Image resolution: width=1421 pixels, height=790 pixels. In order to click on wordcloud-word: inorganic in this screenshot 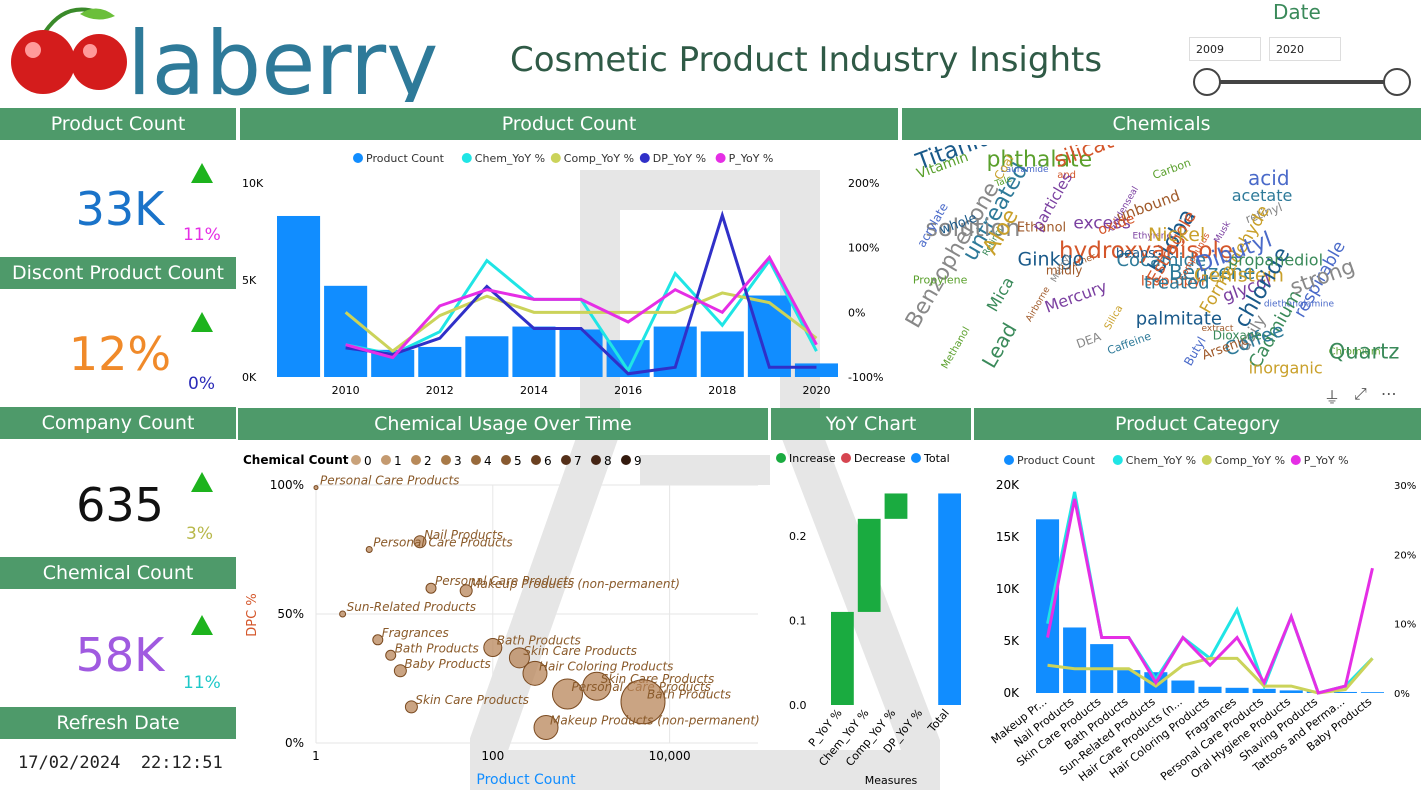, I will do `click(1286, 368)`.